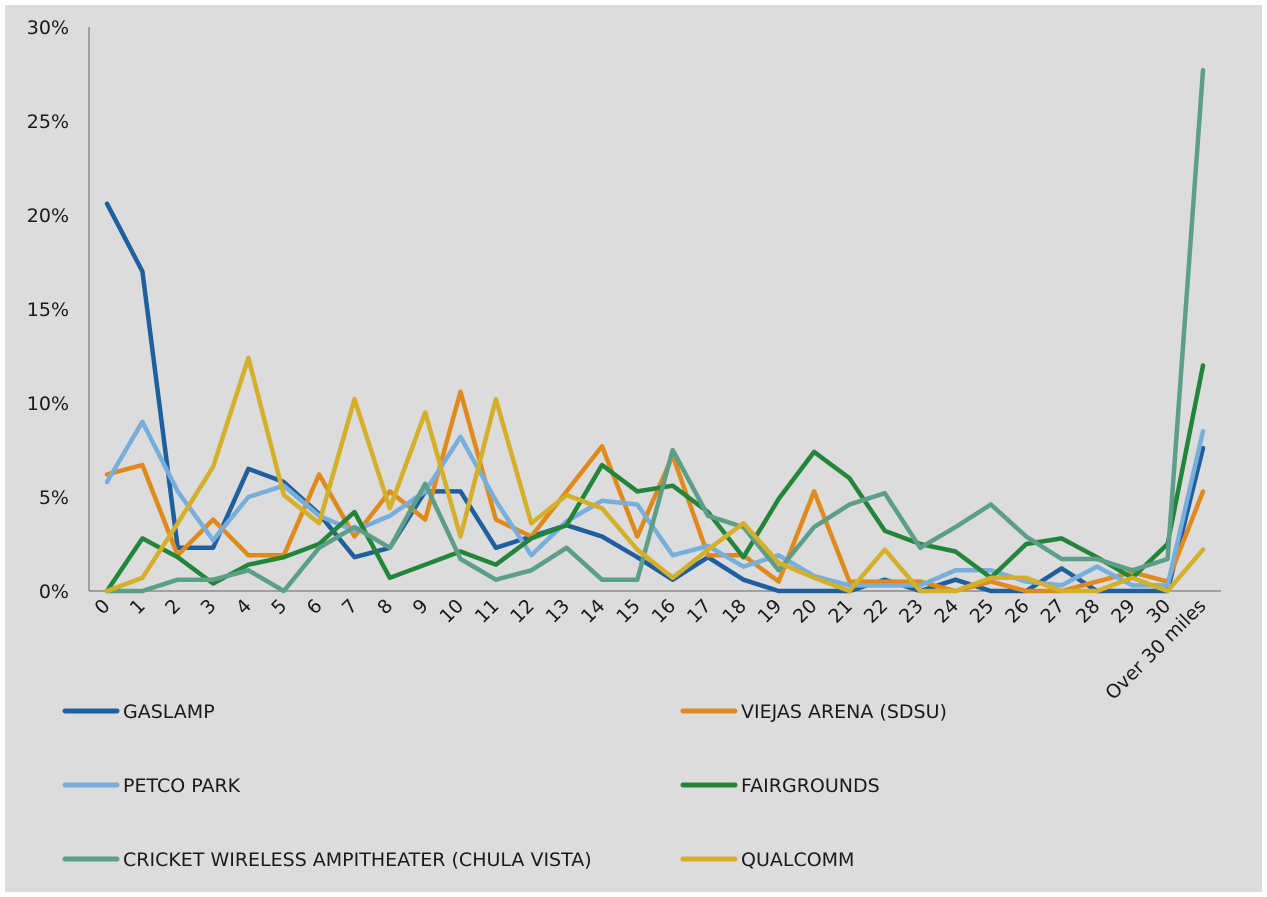  What do you see at coordinates (54, 498) in the screenshot?
I see `y-tick-label: 5%` at bounding box center [54, 498].